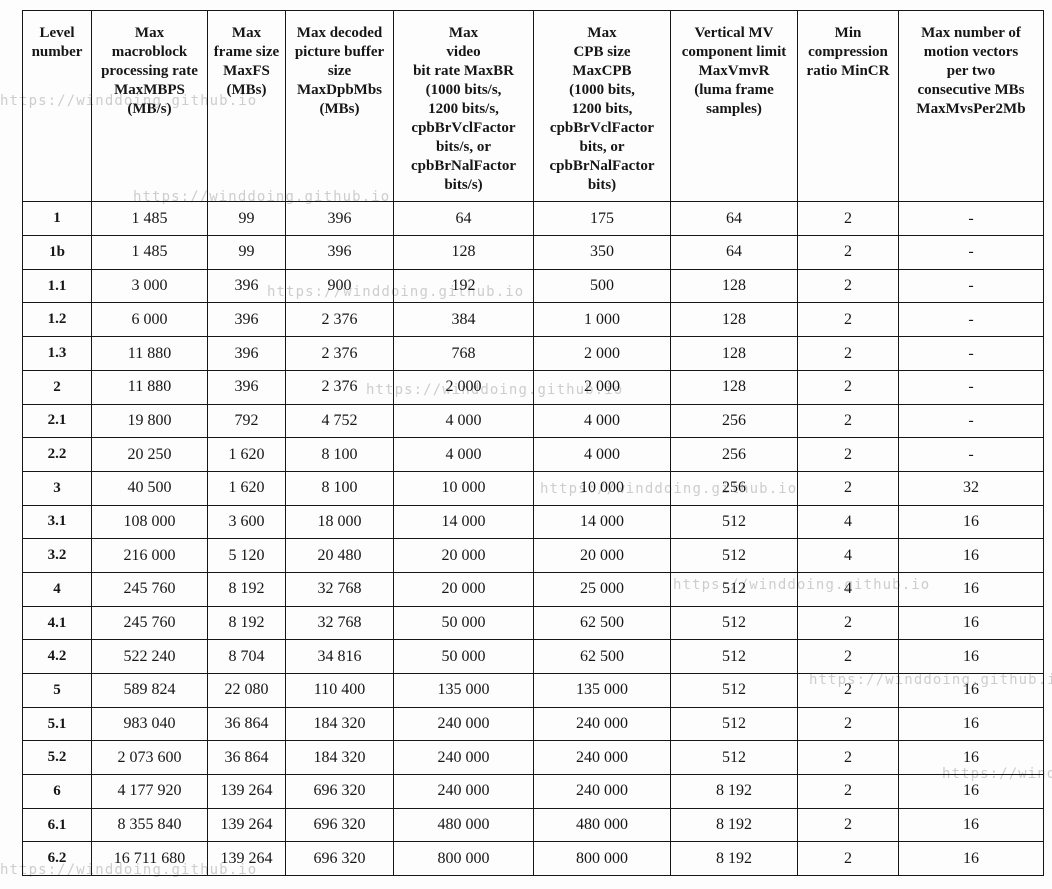 The height and width of the screenshot is (889, 1052). What do you see at coordinates (246, 106) in the screenshot?
I see `column-header: Max frame size MaxFS (MBs)` at bounding box center [246, 106].